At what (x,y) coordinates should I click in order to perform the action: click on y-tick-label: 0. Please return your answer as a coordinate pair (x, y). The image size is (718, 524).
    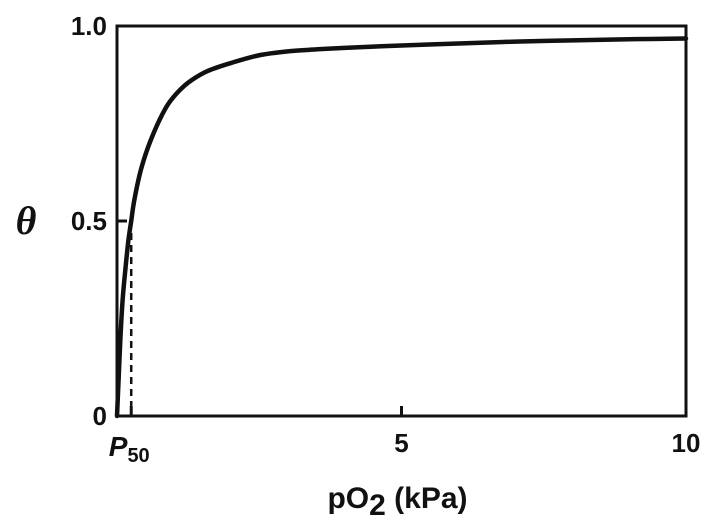
    Looking at the image, I should click on (100, 416).